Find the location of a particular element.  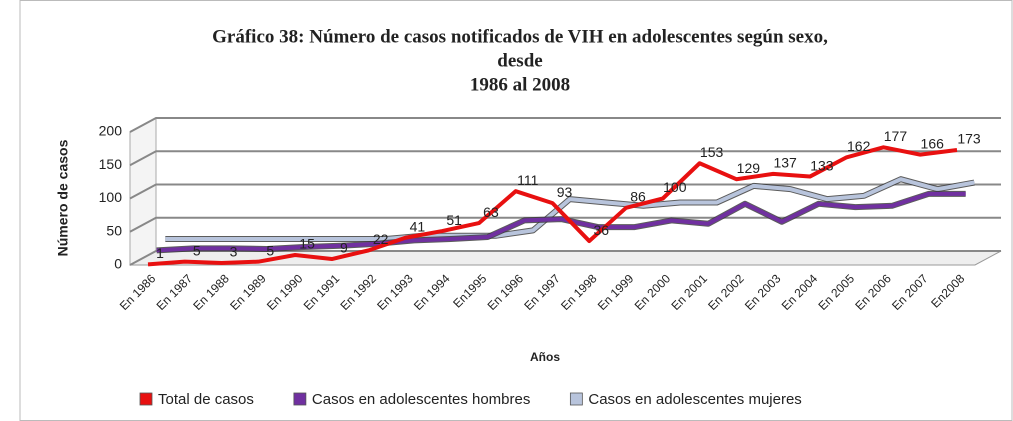

data-label: 63 is located at coordinates (491, 212).